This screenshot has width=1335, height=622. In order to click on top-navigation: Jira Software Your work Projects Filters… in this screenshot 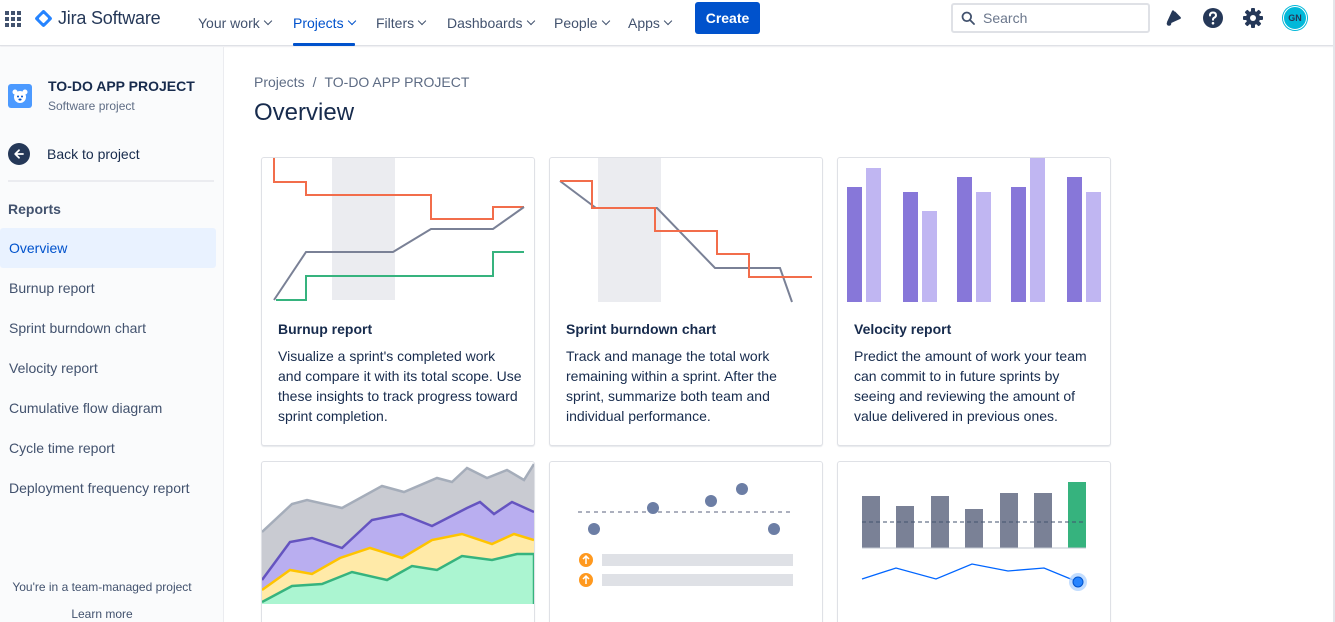, I will do `click(667, 23)`.